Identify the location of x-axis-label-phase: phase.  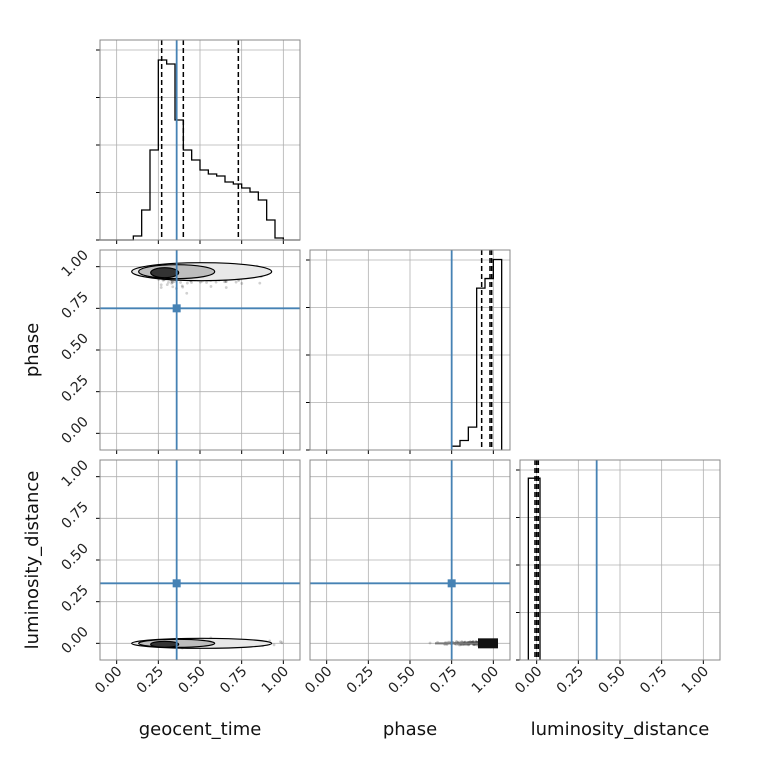
(410, 729).